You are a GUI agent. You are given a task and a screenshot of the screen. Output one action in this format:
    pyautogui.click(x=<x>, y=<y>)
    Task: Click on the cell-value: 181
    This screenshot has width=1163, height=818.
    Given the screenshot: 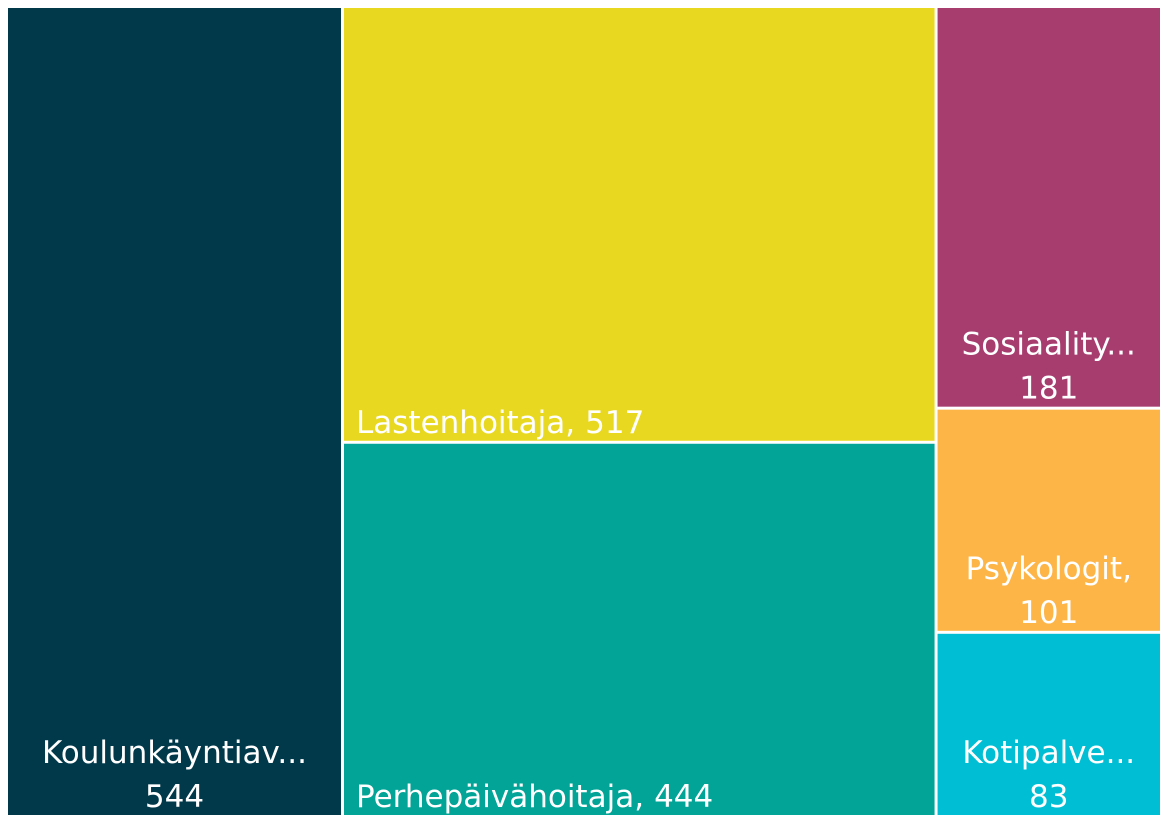 What is the action you would take?
    pyautogui.click(x=1048, y=389)
    